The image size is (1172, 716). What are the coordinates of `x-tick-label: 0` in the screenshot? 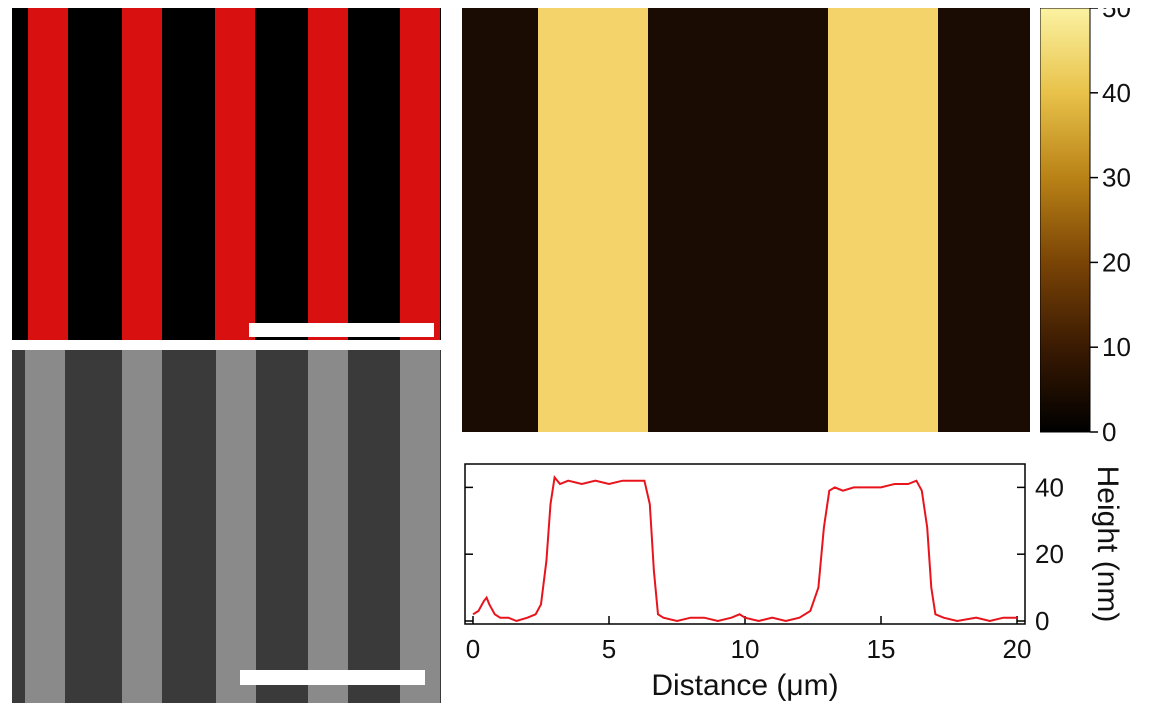 It's located at (473, 649).